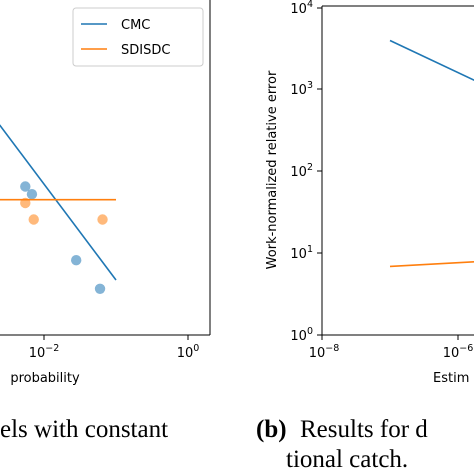 The image size is (474, 474). Describe the element at coordinates (451, 378) in the screenshot. I see `right-x-axis-label: Estim` at that location.